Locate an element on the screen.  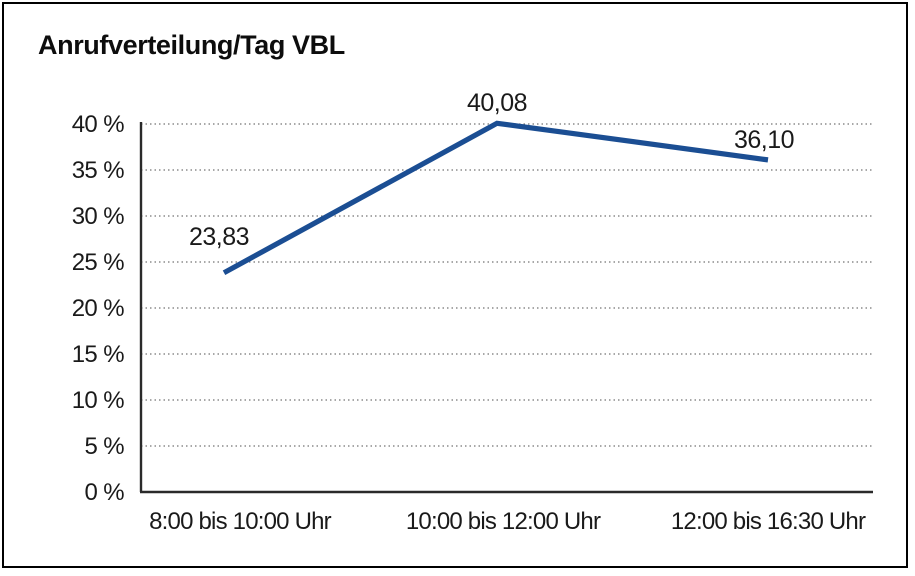
y-axis-tick-label: 5 % is located at coordinates (104, 446).